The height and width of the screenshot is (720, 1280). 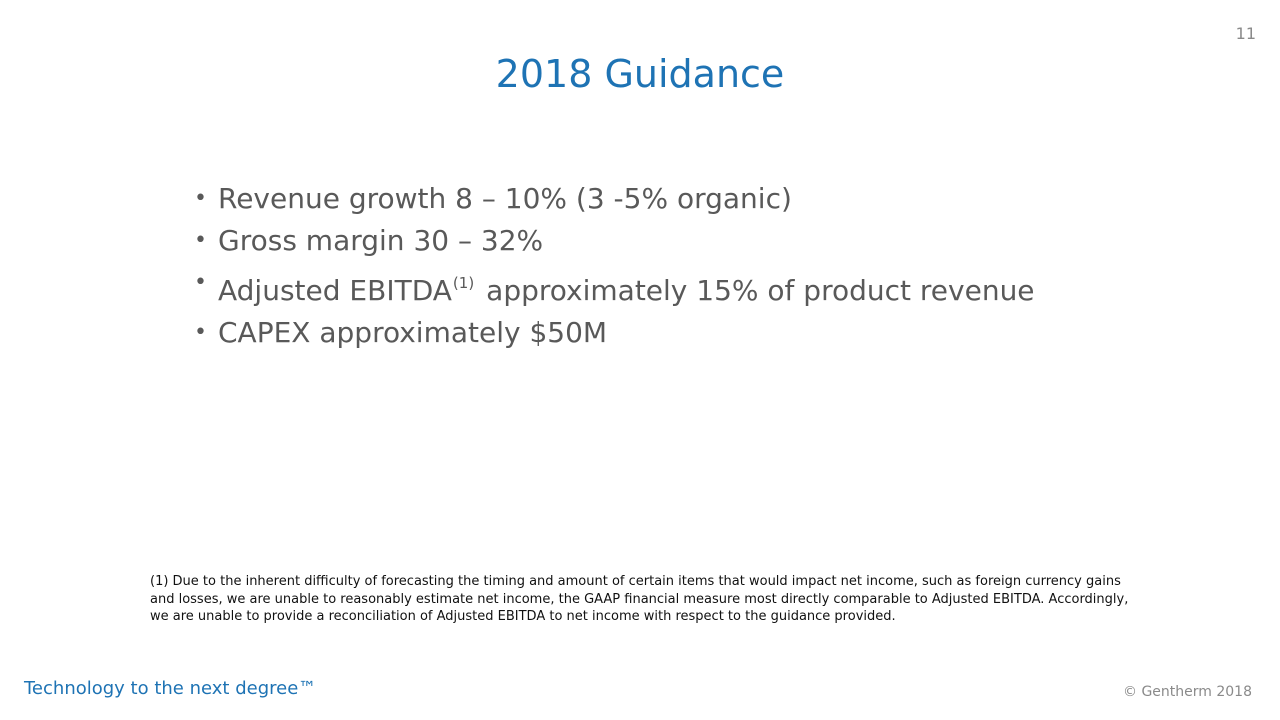 What do you see at coordinates (170, 688) in the screenshot?
I see `tagline: Technology to the next degree™` at bounding box center [170, 688].